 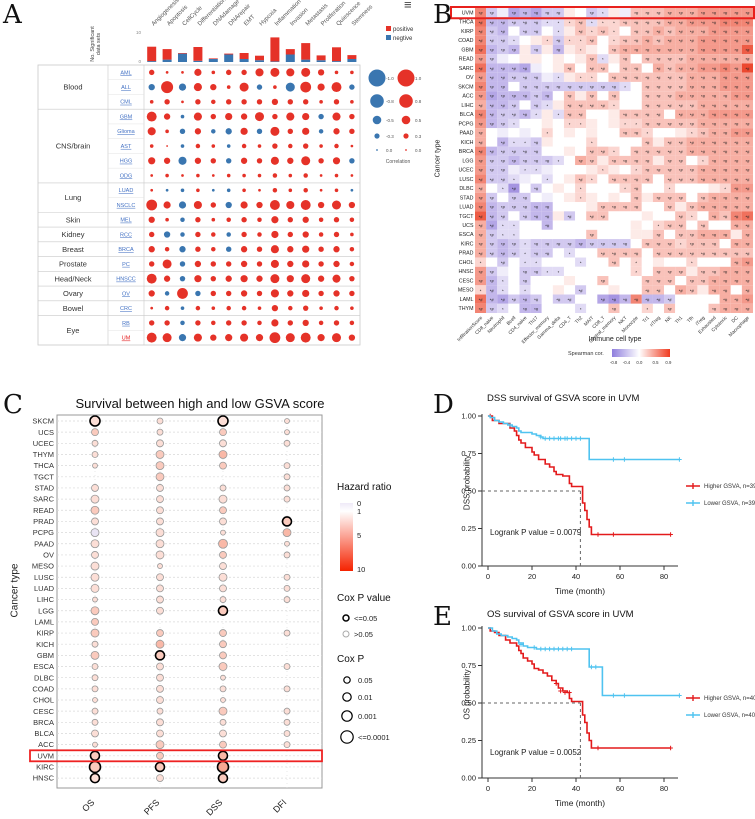 I want to click on cancer-type-link: NSCLC, so click(x=126, y=206).